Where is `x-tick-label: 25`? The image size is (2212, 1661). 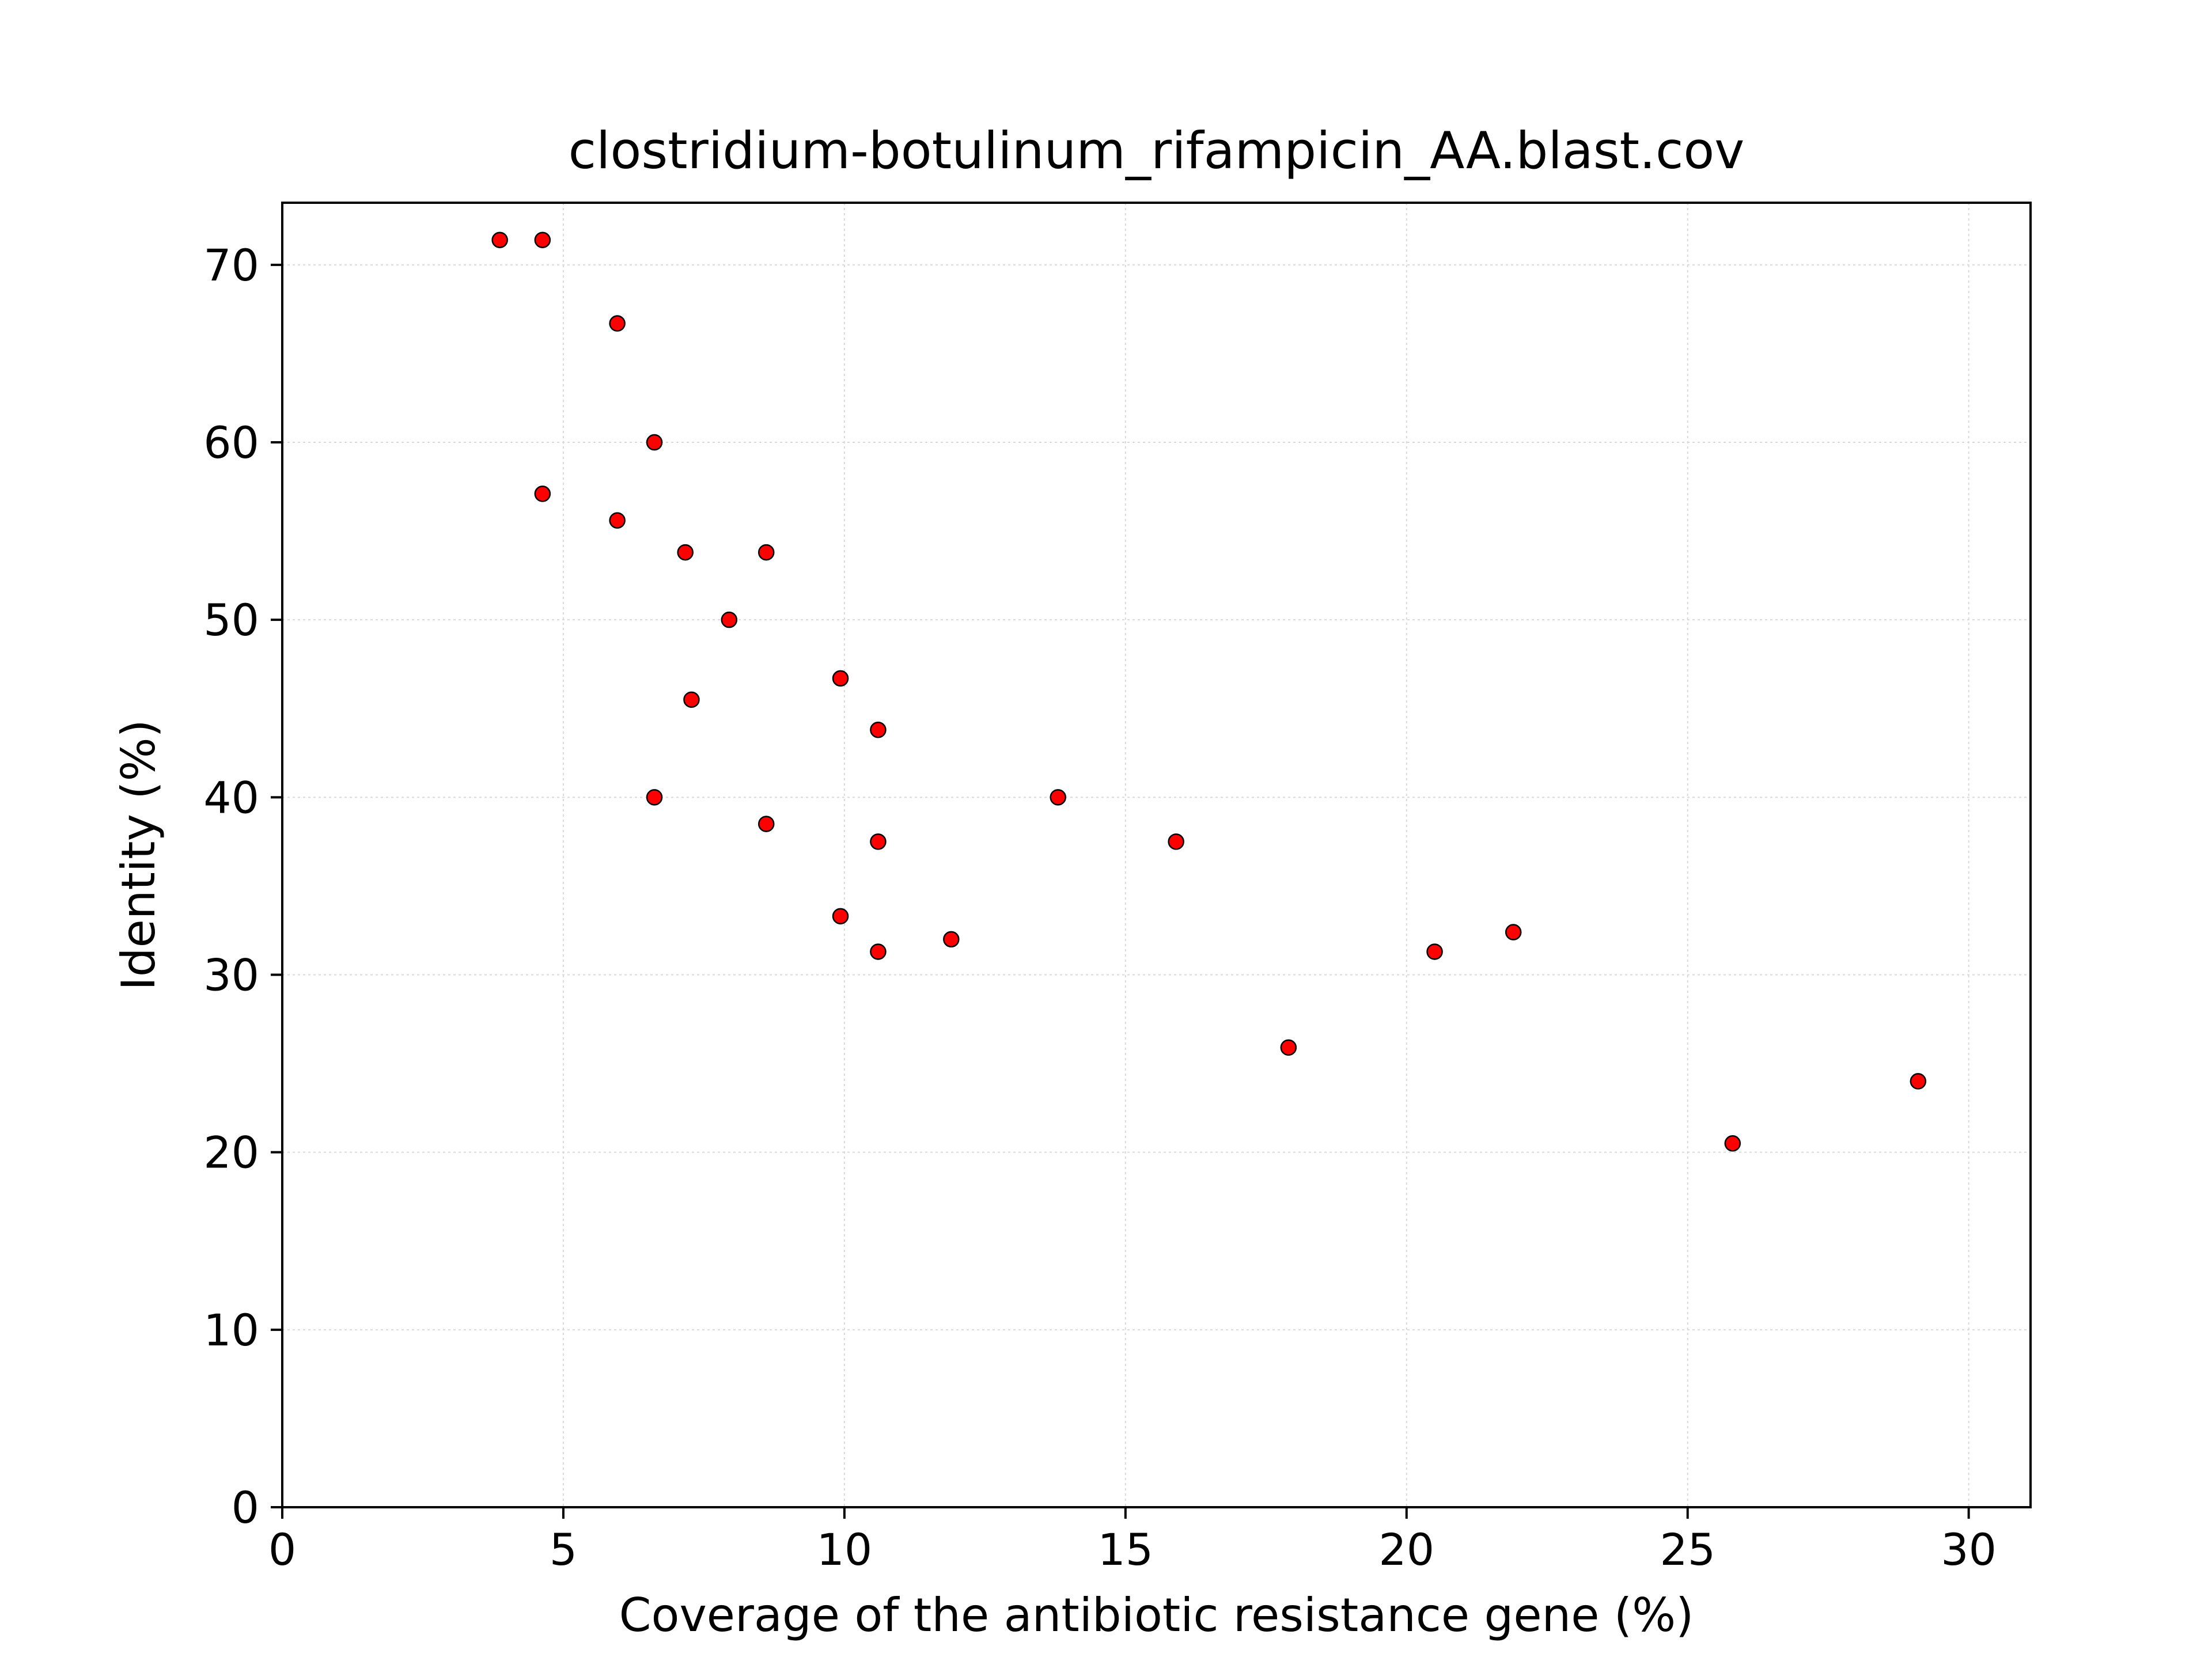
x-tick-label: 25 is located at coordinates (1687, 1549).